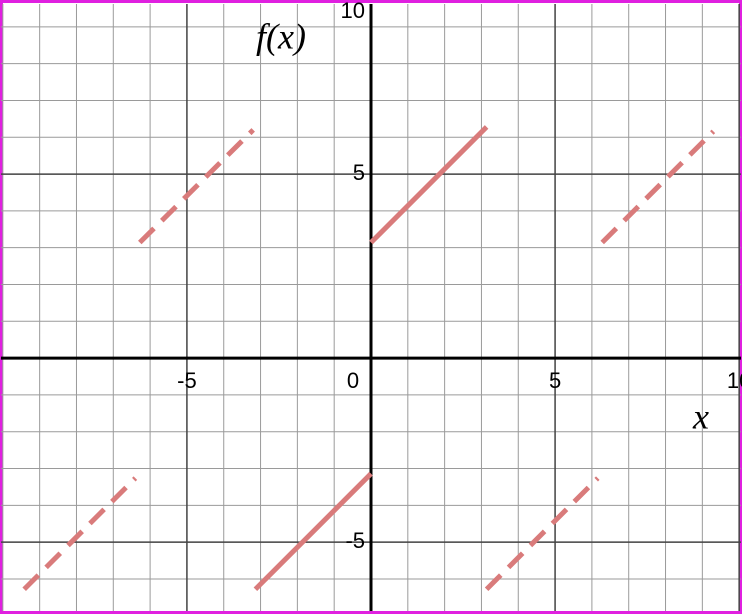  Describe the element at coordinates (187, 380) in the screenshot. I see `x-tick-label: -5` at that location.